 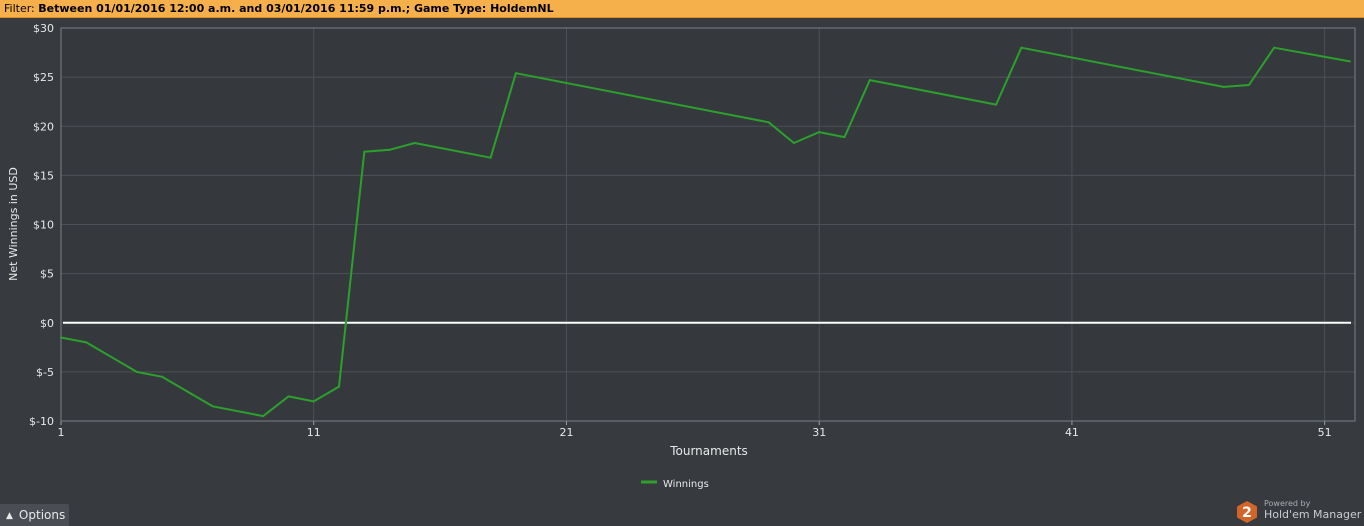 I want to click on x-tick-label: 31, so click(x=819, y=432).